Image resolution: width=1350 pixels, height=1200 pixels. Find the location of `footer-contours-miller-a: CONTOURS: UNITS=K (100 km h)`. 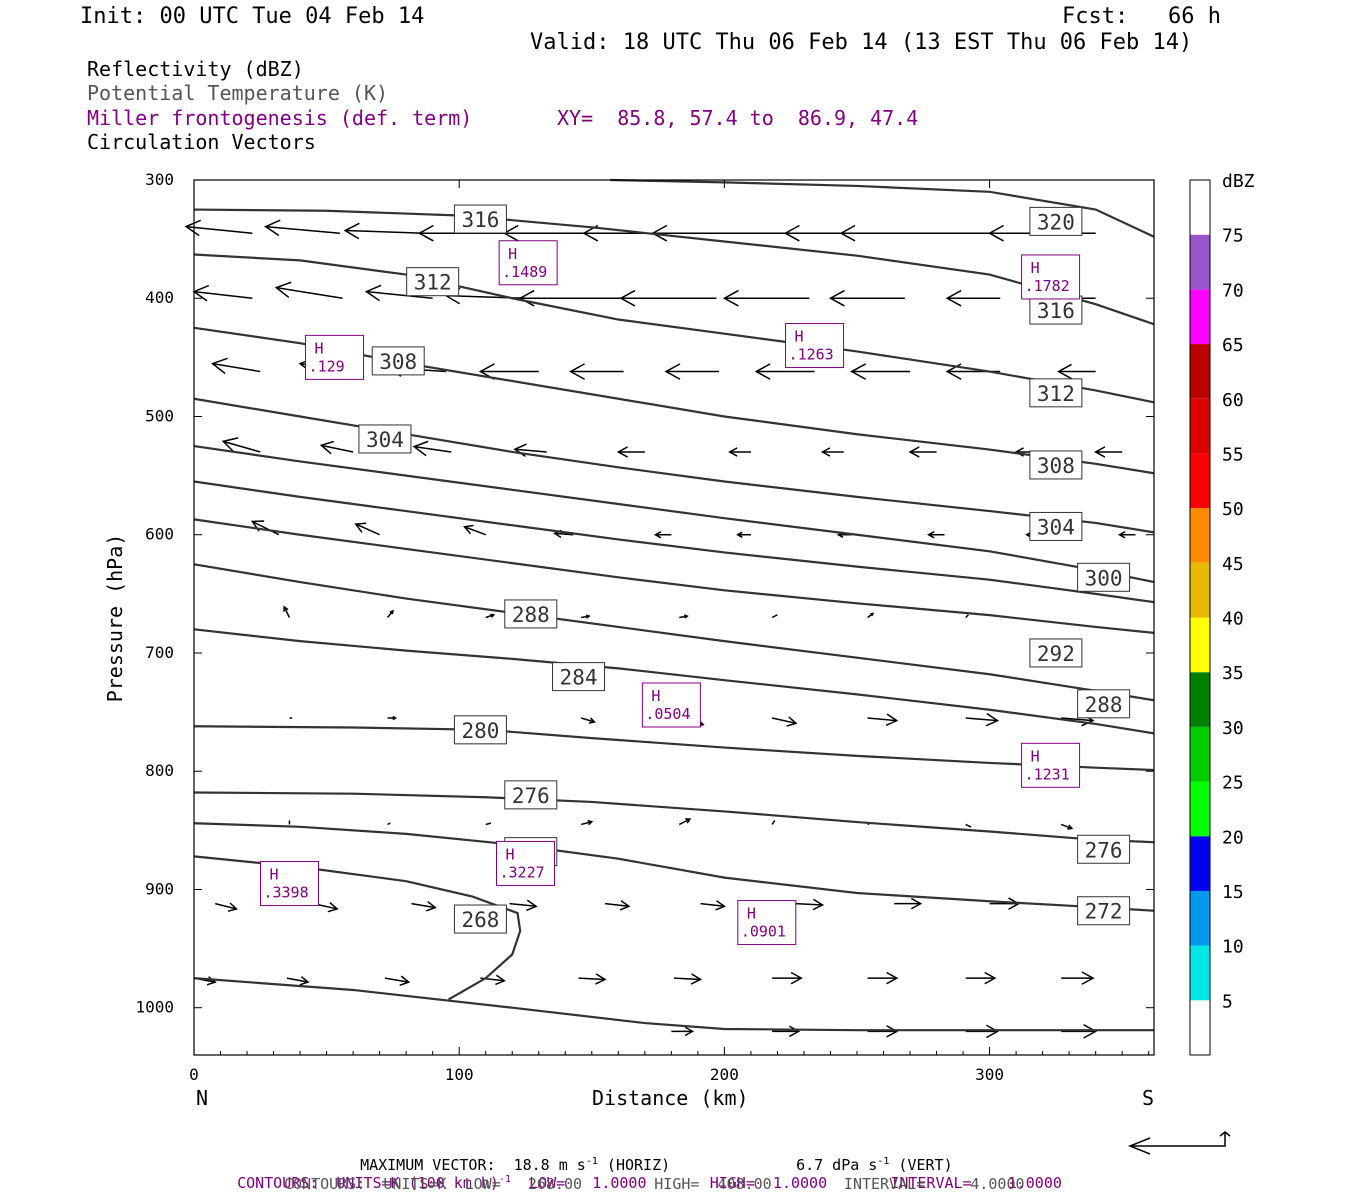

footer-contours-miller-a: CONTOURS: UNITS=K (100 km h) is located at coordinates (368, 1183).